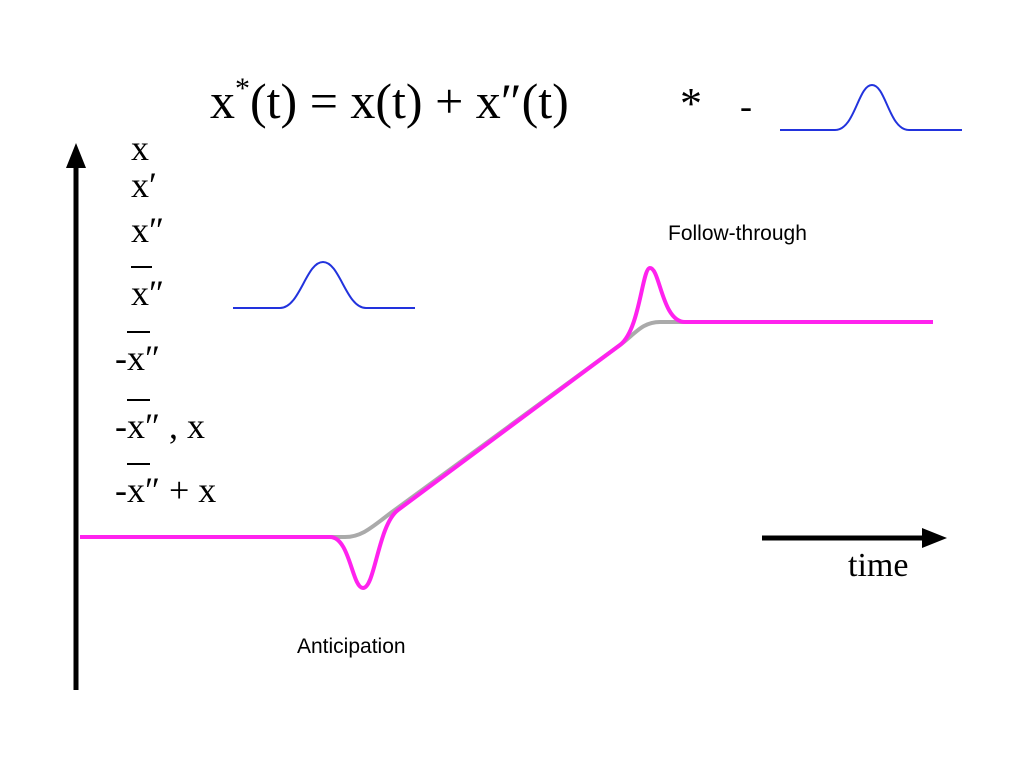 The image size is (1024, 768). I want to click on follow-through-label: Follow-through, so click(737, 233).